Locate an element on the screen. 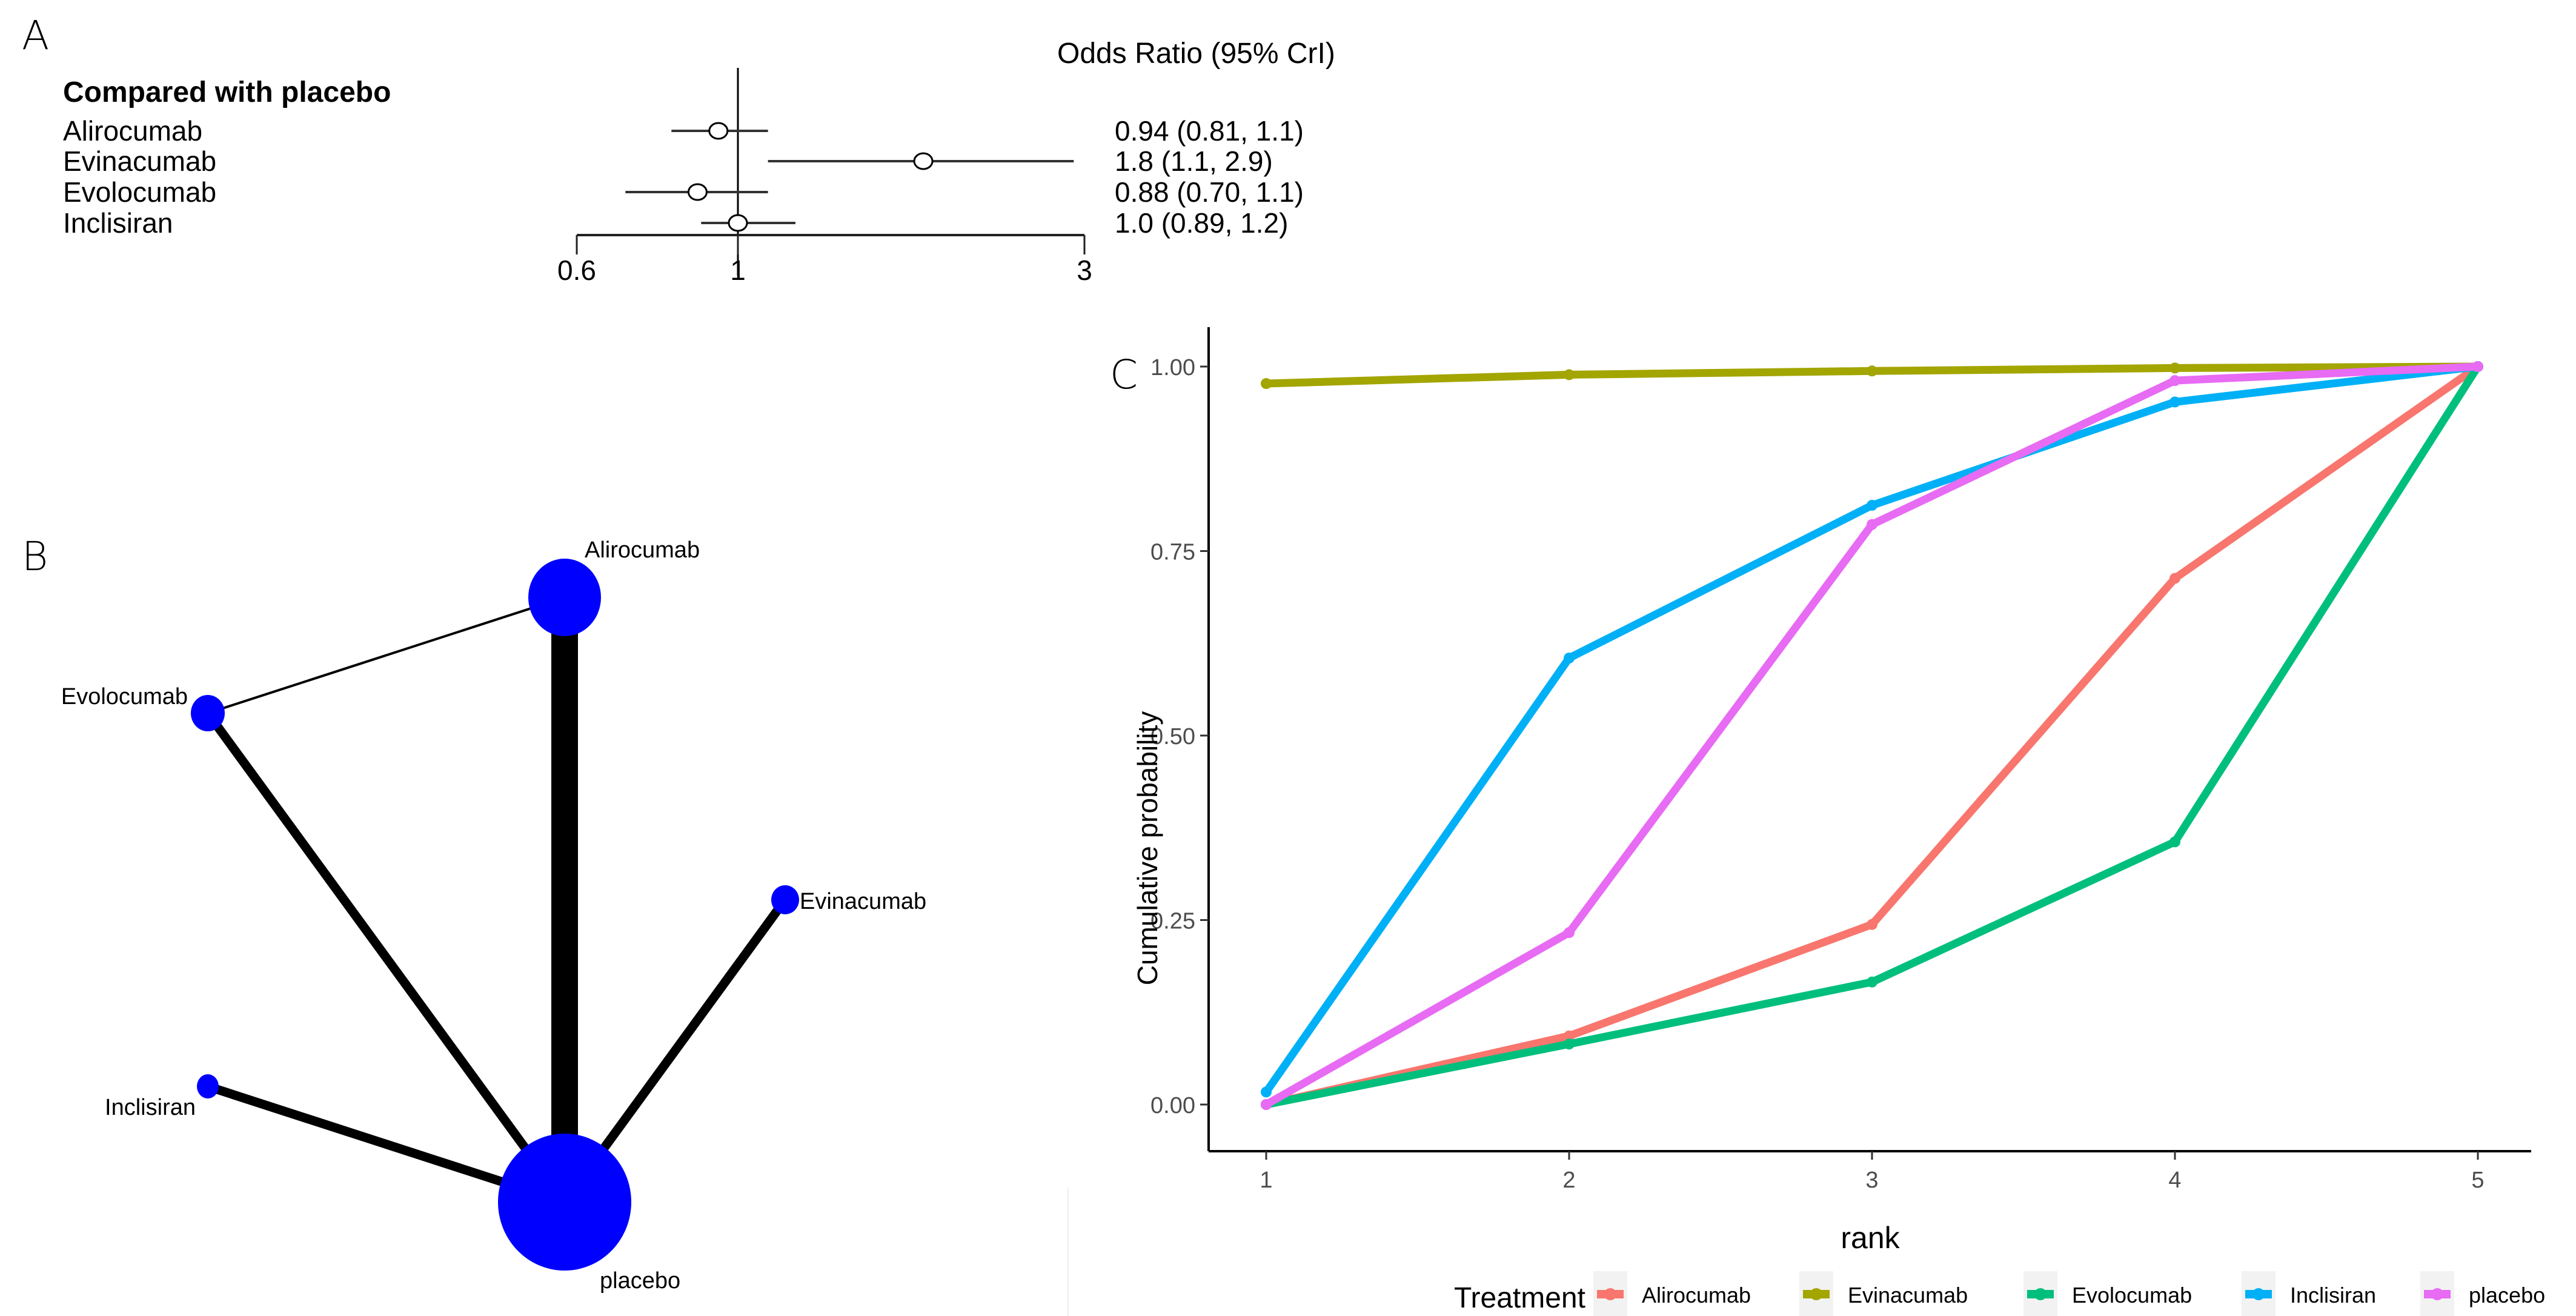 The height and width of the screenshot is (1316, 2576). forest-row-name: Alirocumab is located at coordinates (132, 131).